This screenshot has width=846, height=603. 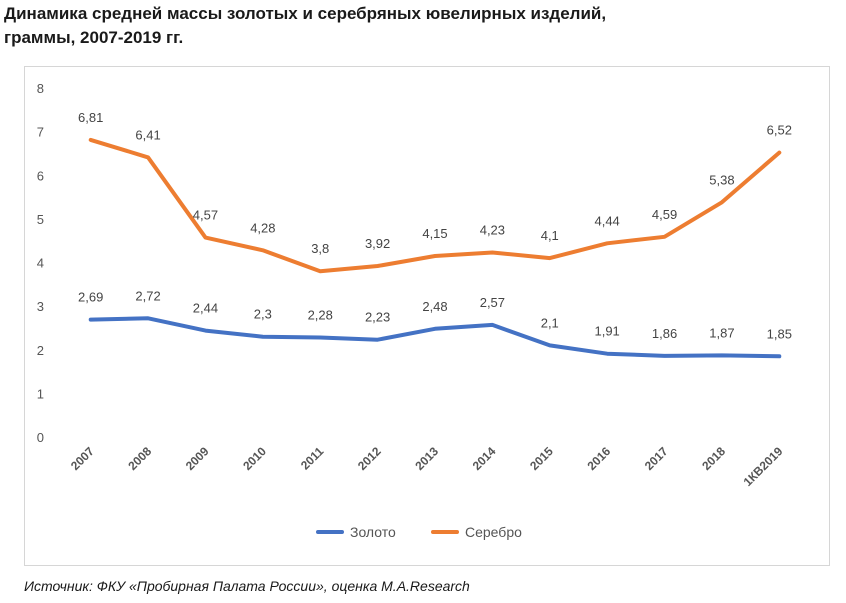 What do you see at coordinates (606, 220) in the screenshot?
I see `data-label: 4,44` at bounding box center [606, 220].